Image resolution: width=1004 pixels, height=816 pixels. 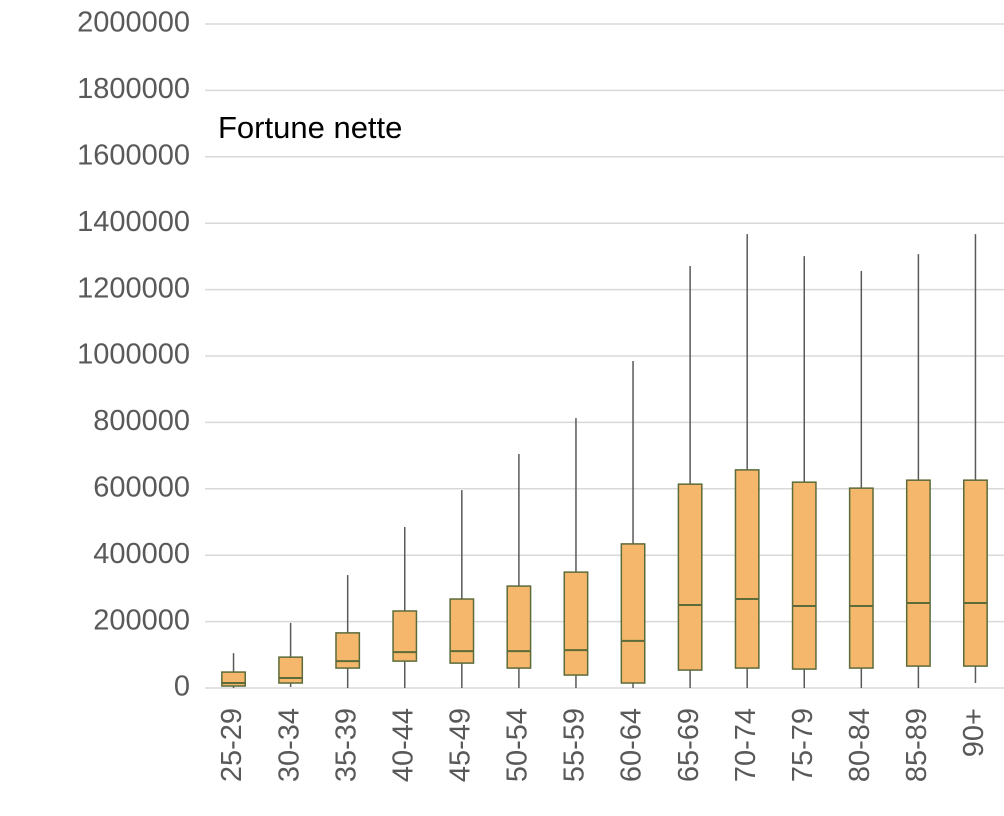 I want to click on y-tick-label: 800000, so click(x=141, y=421).